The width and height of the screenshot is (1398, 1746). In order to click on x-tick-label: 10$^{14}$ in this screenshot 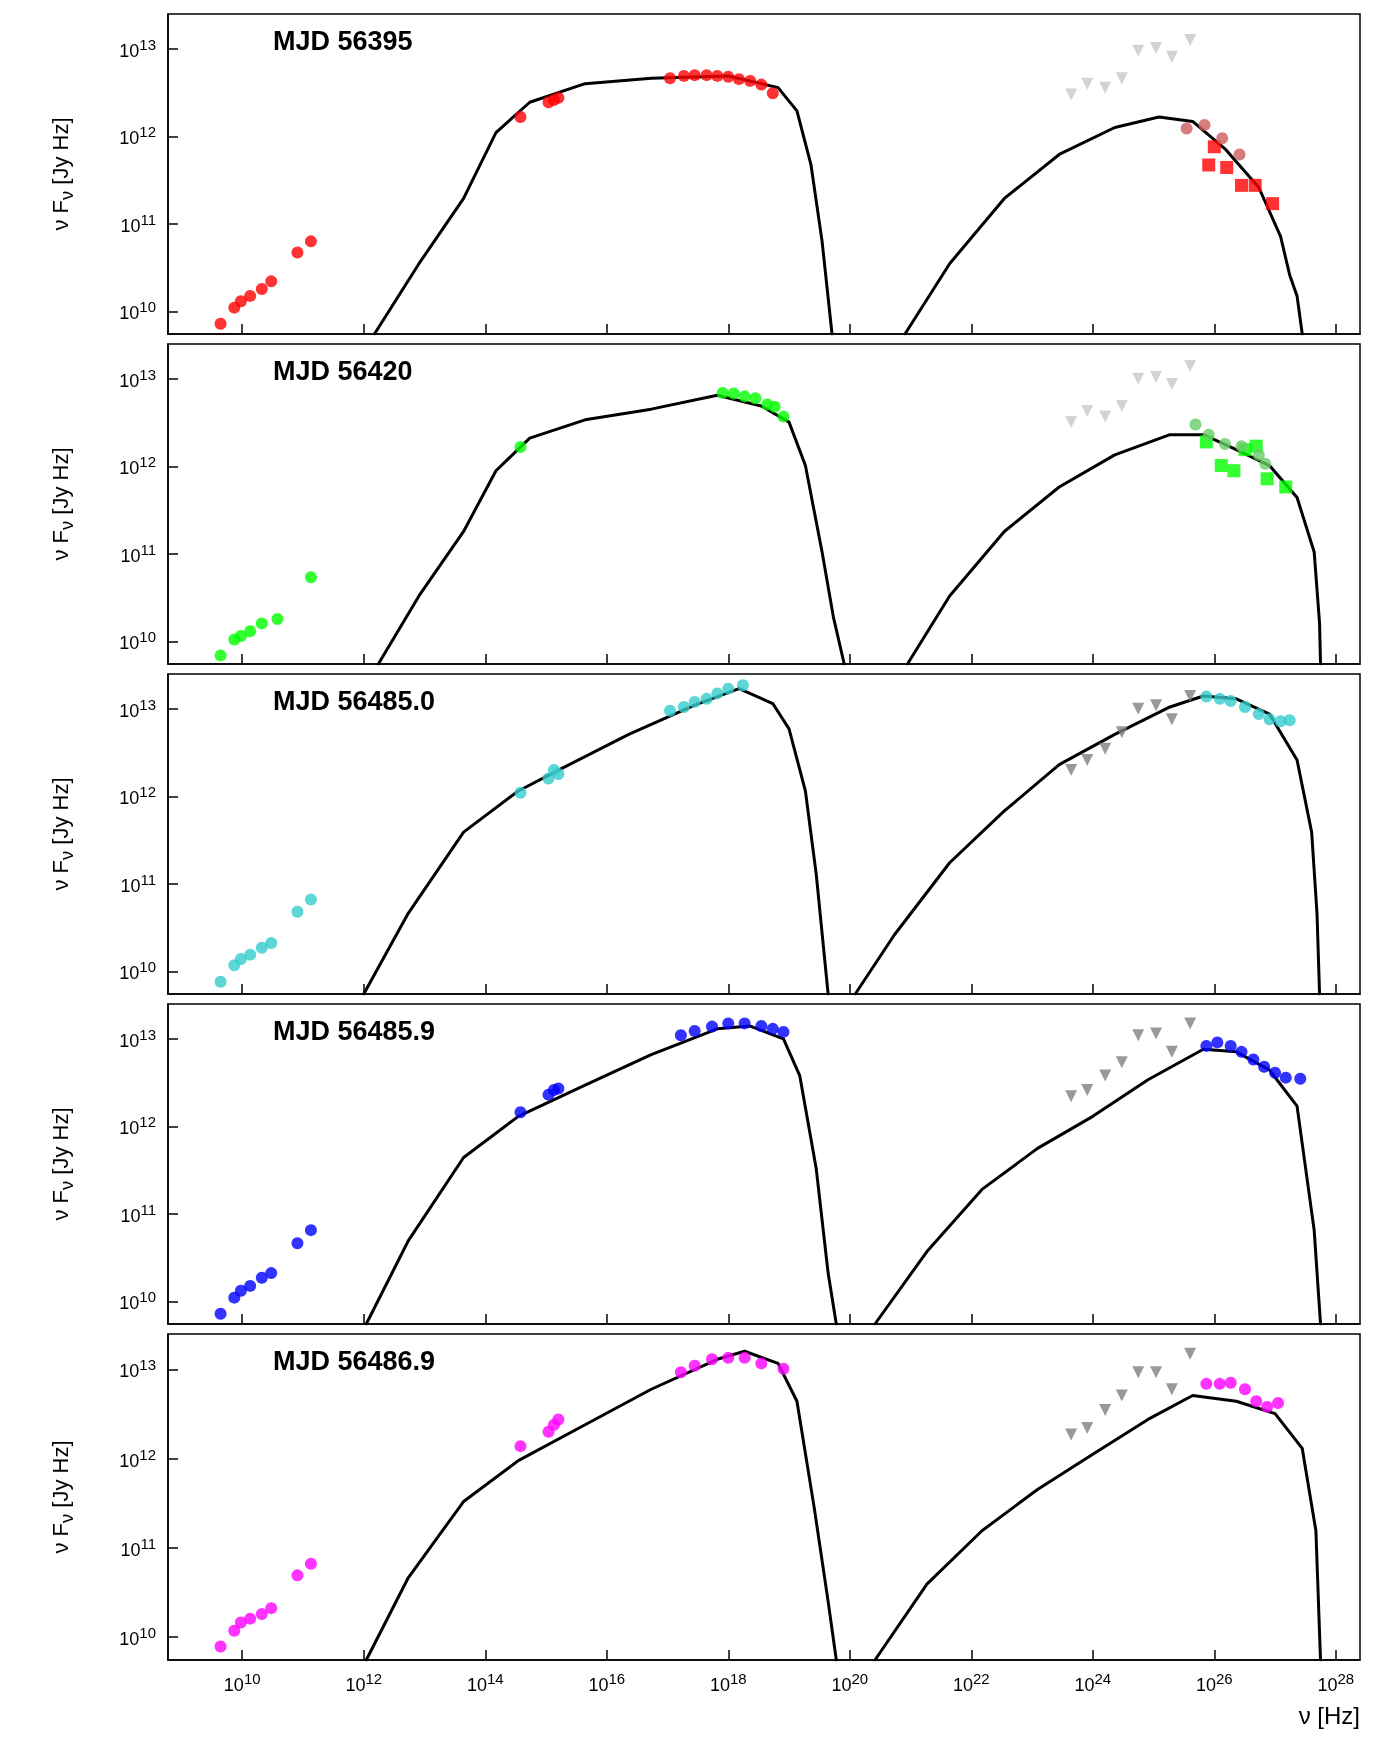, I will do `click(485, 1683)`.